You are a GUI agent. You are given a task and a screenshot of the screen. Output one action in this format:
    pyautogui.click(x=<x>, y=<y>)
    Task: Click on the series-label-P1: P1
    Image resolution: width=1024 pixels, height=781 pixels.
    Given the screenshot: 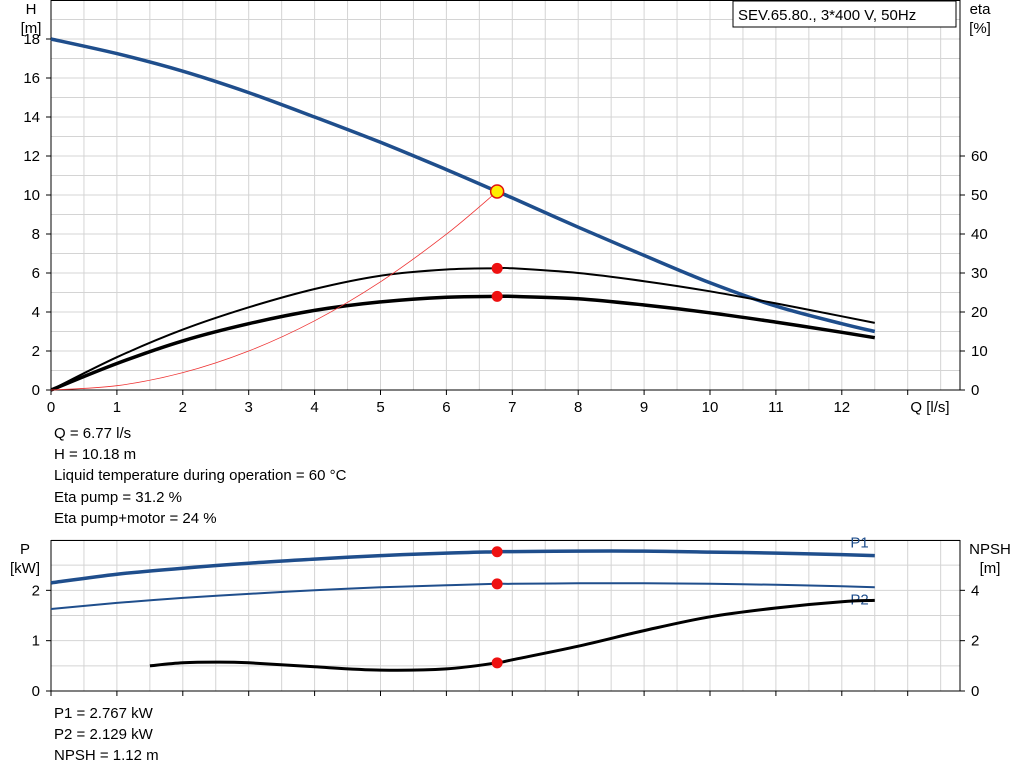 What is the action you would take?
    pyautogui.click(x=859, y=543)
    